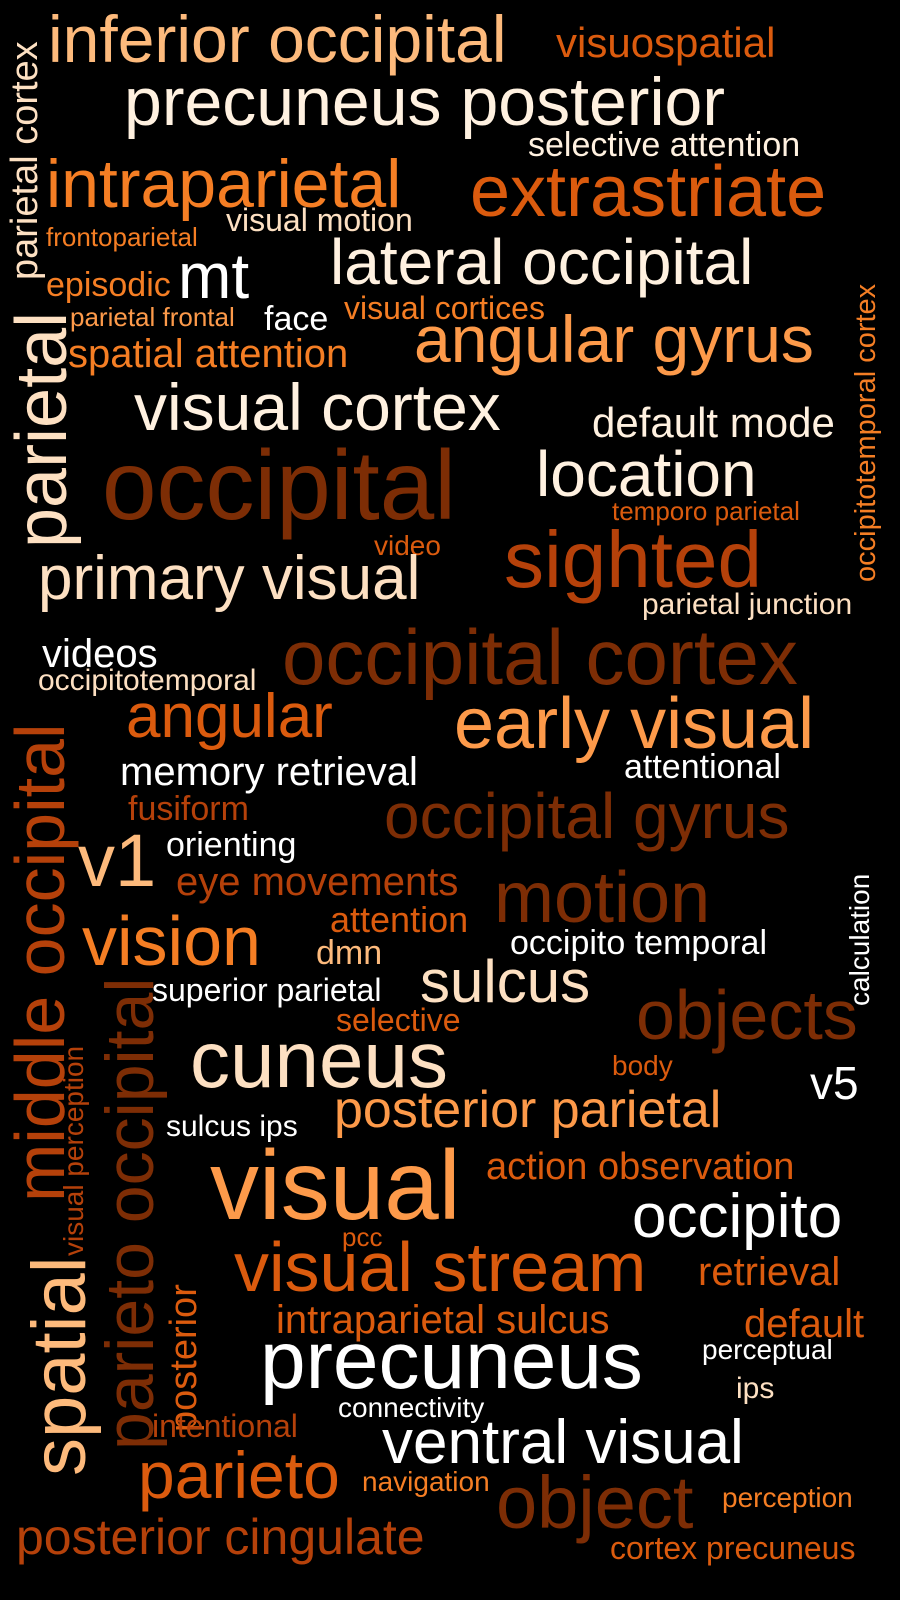 This screenshot has height=1600, width=900. What do you see at coordinates (73, 1150) in the screenshot?
I see `word-visual-perception: visual perception` at bounding box center [73, 1150].